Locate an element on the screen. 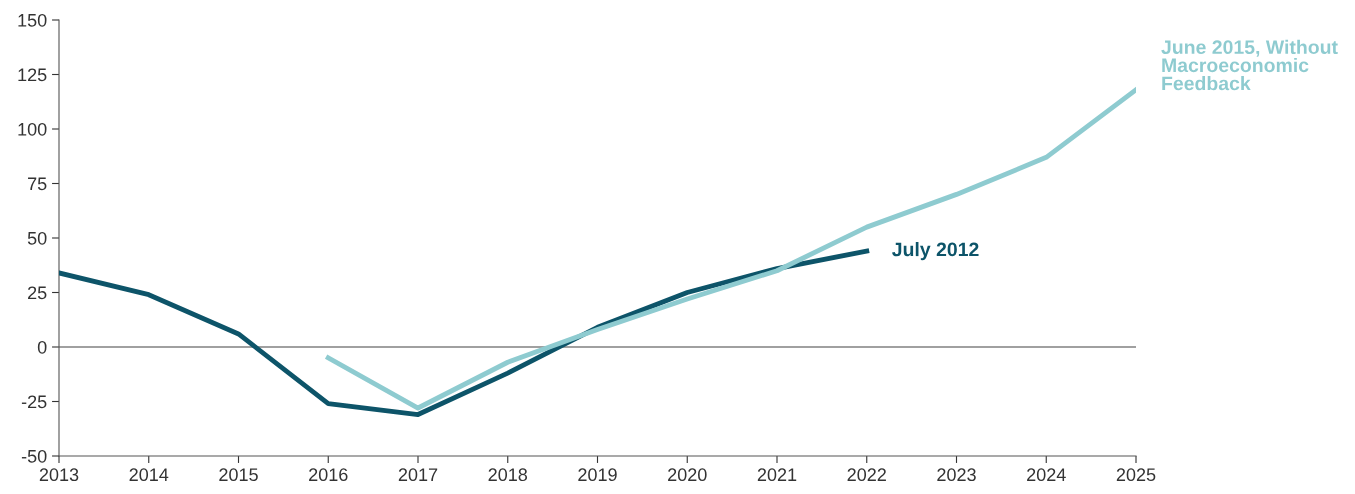 The height and width of the screenshot is (494, 1355). x-tick-label: 2015 is located at coordinates (238, 475).